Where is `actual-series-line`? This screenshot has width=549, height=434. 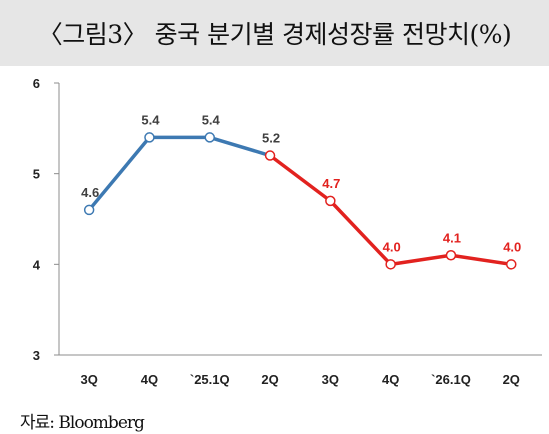
actual-series-line is located at coordinates (179, 173).